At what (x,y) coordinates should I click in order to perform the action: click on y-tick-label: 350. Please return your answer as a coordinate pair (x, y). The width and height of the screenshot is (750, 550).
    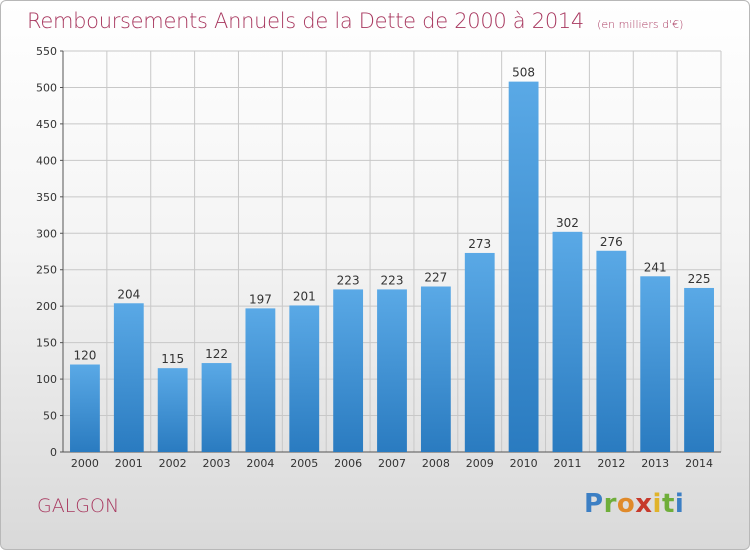
    Looking at the image, I should click on (46, 197).